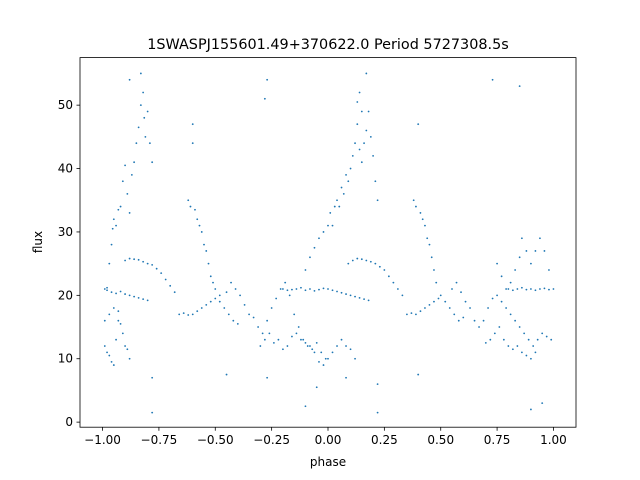 Image resolution: width=640 pixels, height=480 pixels. Describe the element at coordinates (38, 242) in the screenshot. I see `y-axis-title: flux` at that location.